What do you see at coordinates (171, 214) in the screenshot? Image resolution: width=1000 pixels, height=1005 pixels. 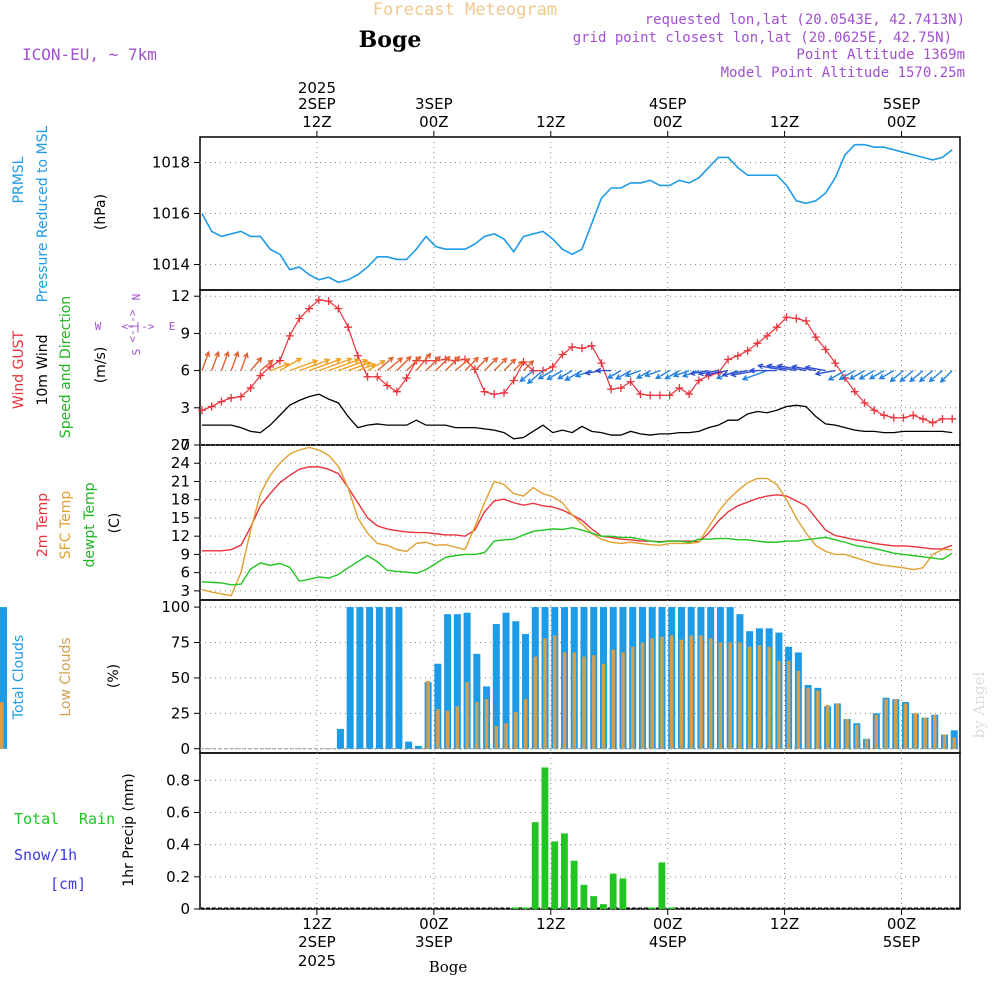 I see `pressure-ytick-label: 1016` at bounding box center [171, 214].